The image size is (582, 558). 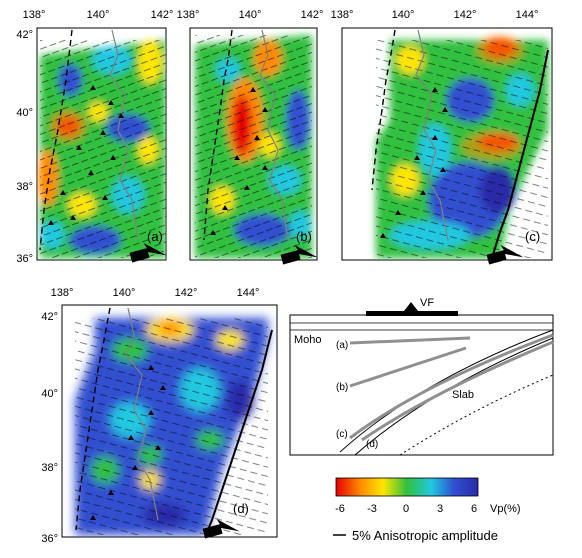 I want to click on panel-c-coastline, so click(x=432, y=135).